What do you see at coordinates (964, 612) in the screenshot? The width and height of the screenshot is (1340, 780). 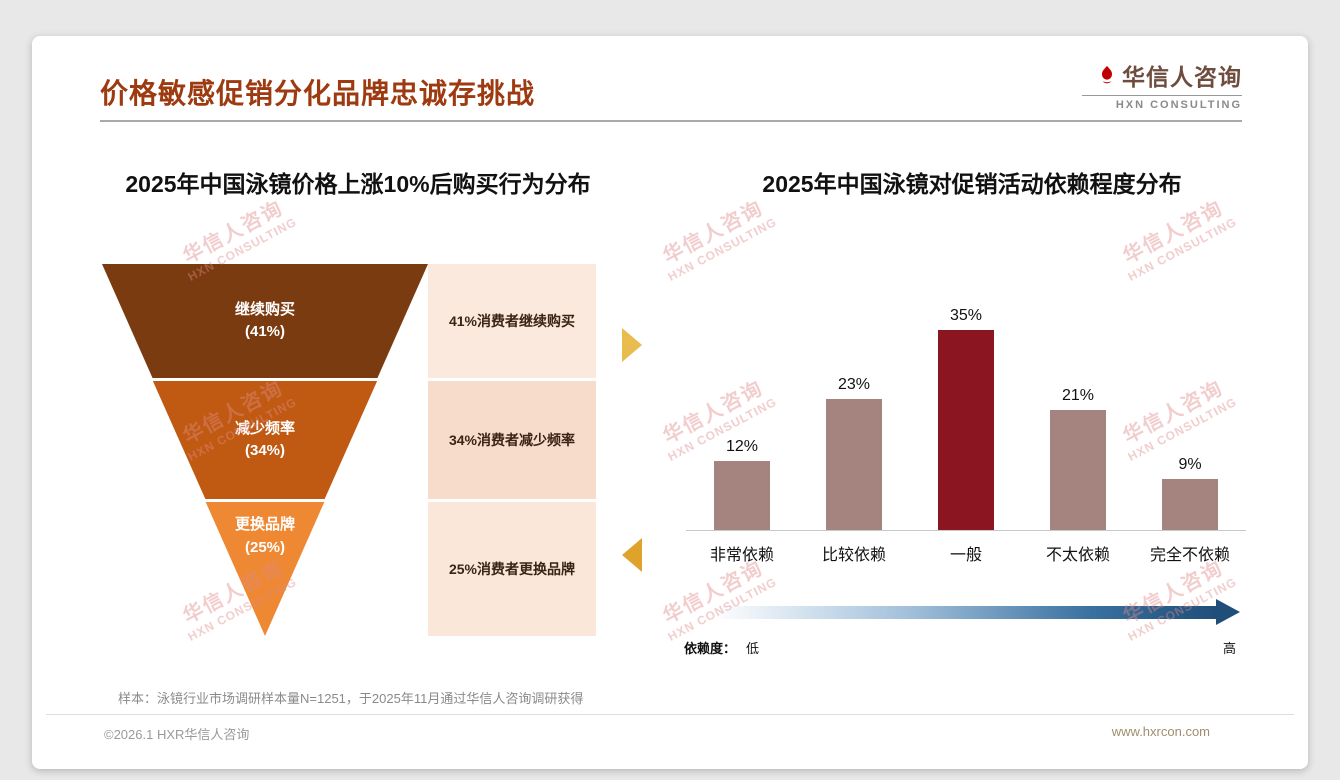 I see `dependency-gradient-arrow` at bounding box center [964, 612].